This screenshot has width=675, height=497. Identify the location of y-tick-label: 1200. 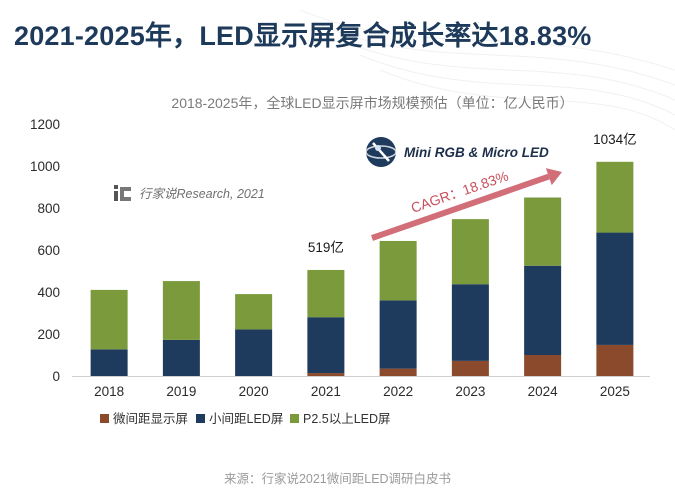
(45, 124).